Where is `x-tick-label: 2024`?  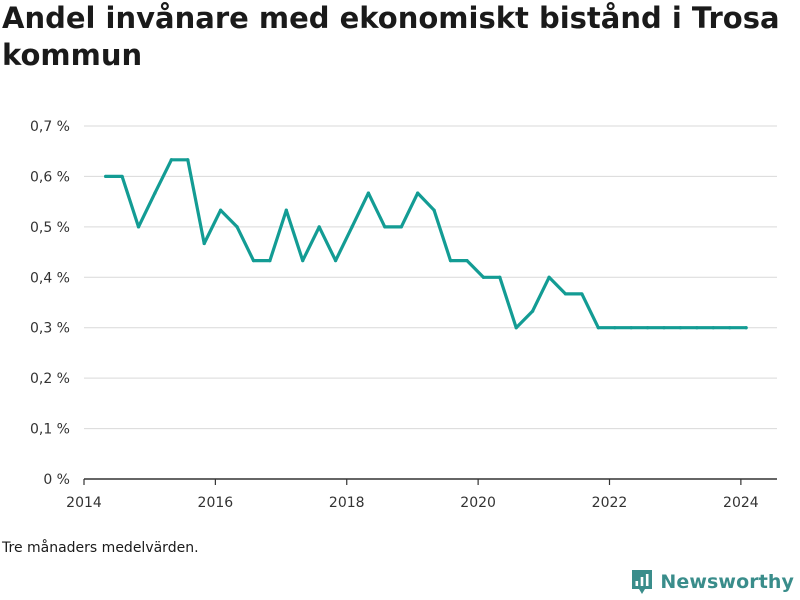 x-tick-label: 2024 is located at coordinates (741, 503).